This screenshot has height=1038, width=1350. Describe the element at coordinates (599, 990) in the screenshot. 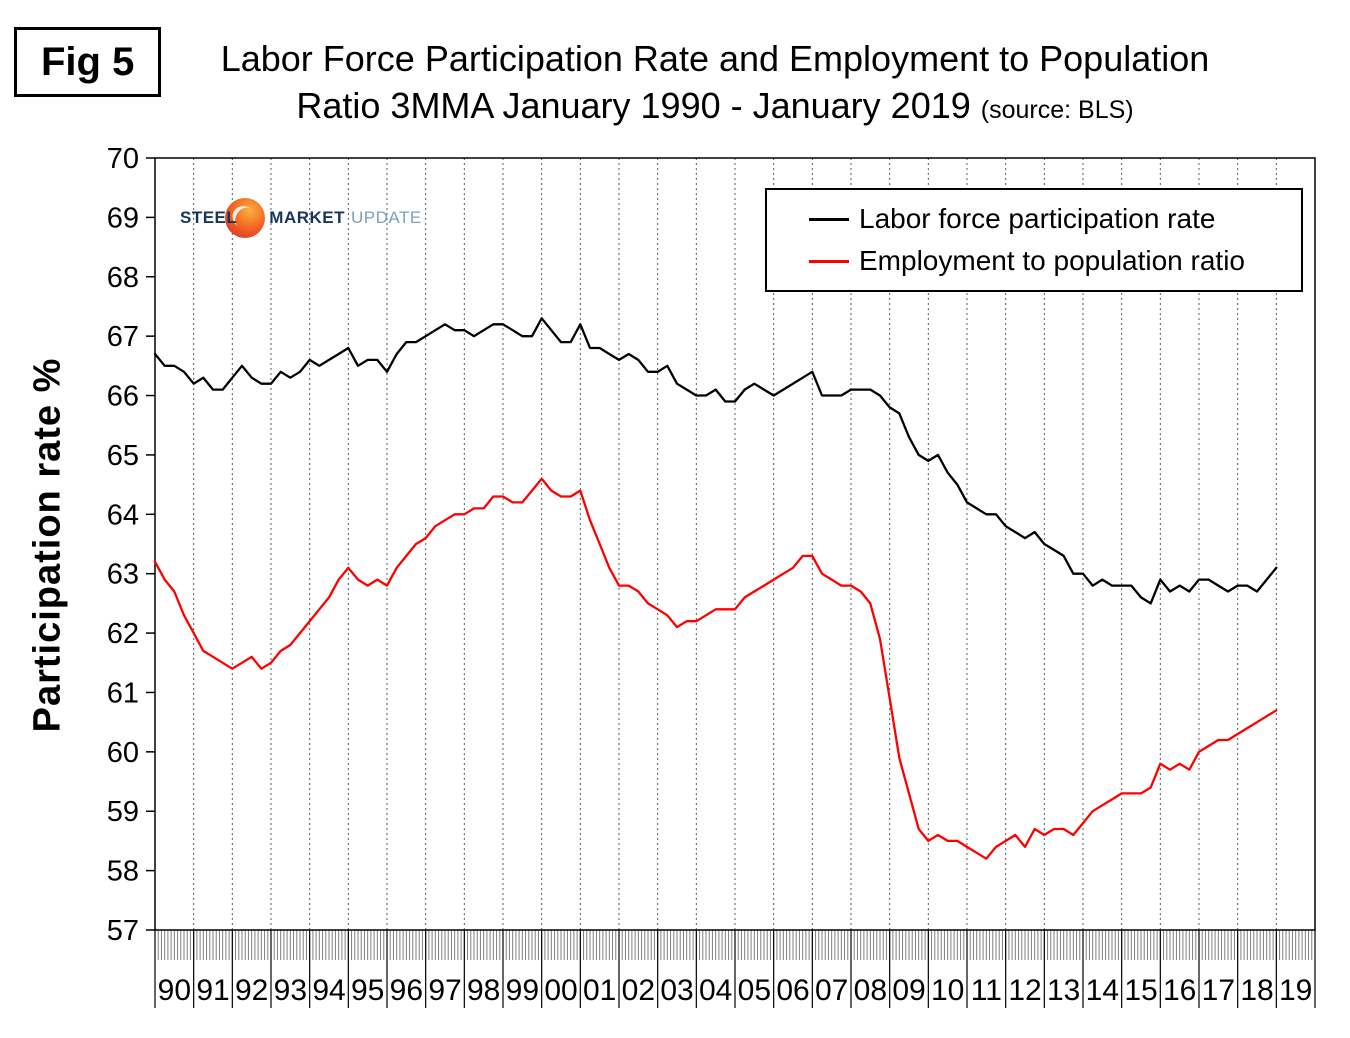

I see `x-year-label: 01` at that location.